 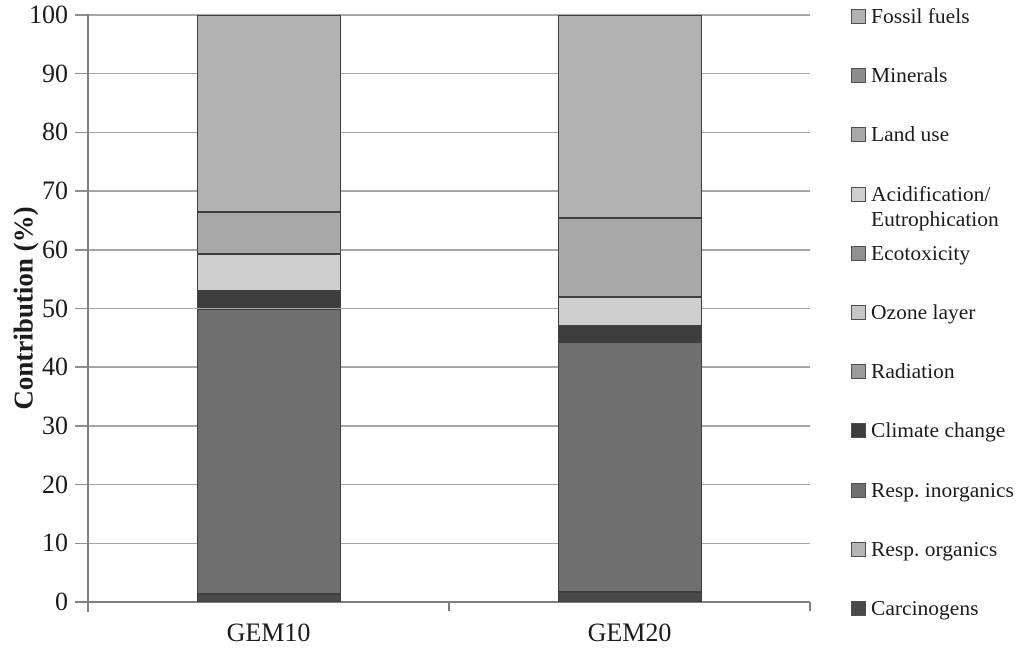 I want to click on y-axis-tick-label: 50, so click(x=55, y=308).